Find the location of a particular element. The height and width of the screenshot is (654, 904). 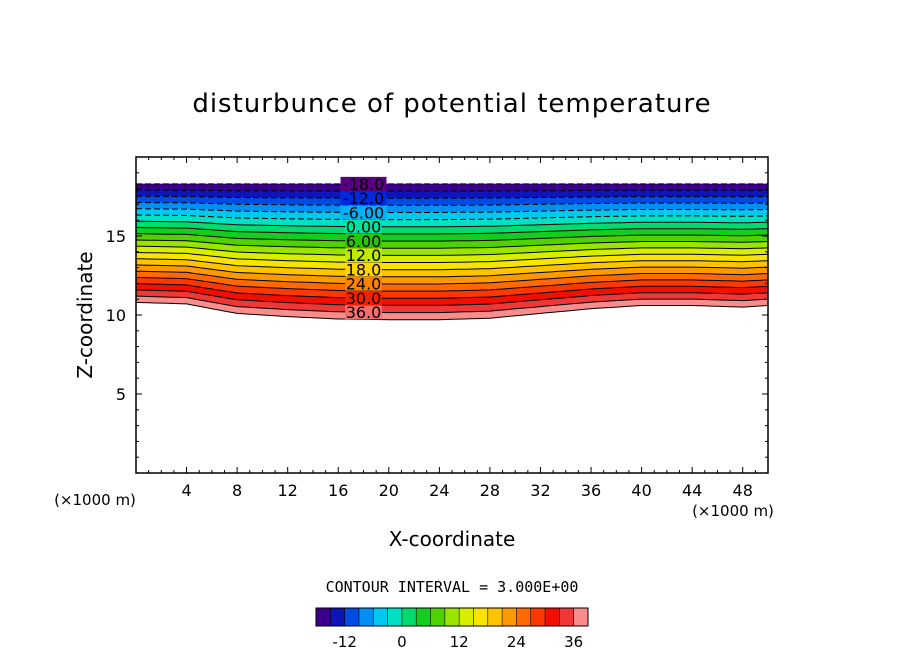

colorbar-frame is located at coordinates (452, 617).